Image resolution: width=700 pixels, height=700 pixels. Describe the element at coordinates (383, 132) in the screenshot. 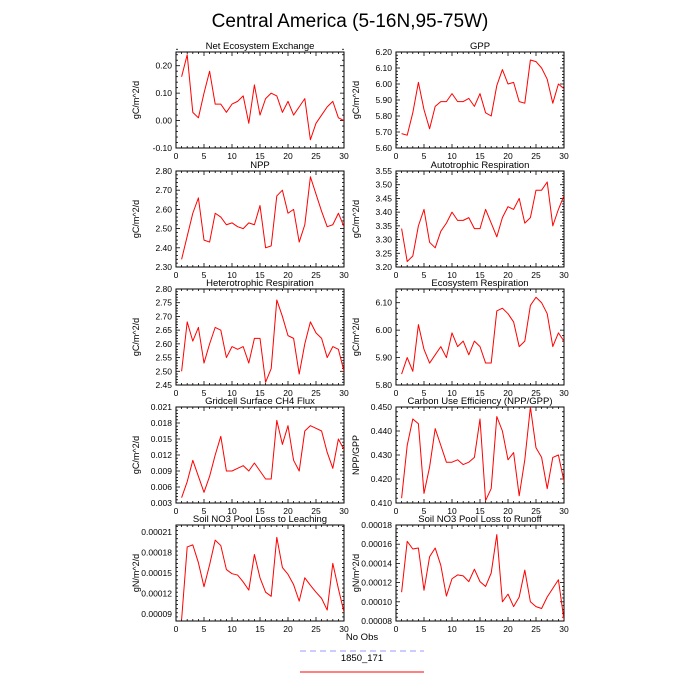

I see `y-tick-label: 5.70` at that location.